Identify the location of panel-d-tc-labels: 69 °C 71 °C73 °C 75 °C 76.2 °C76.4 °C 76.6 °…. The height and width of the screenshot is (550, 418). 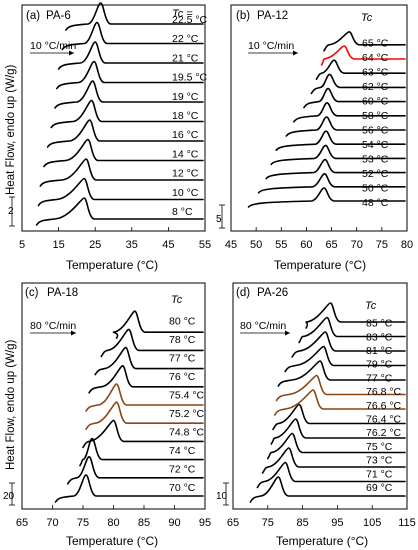
(384, 406).